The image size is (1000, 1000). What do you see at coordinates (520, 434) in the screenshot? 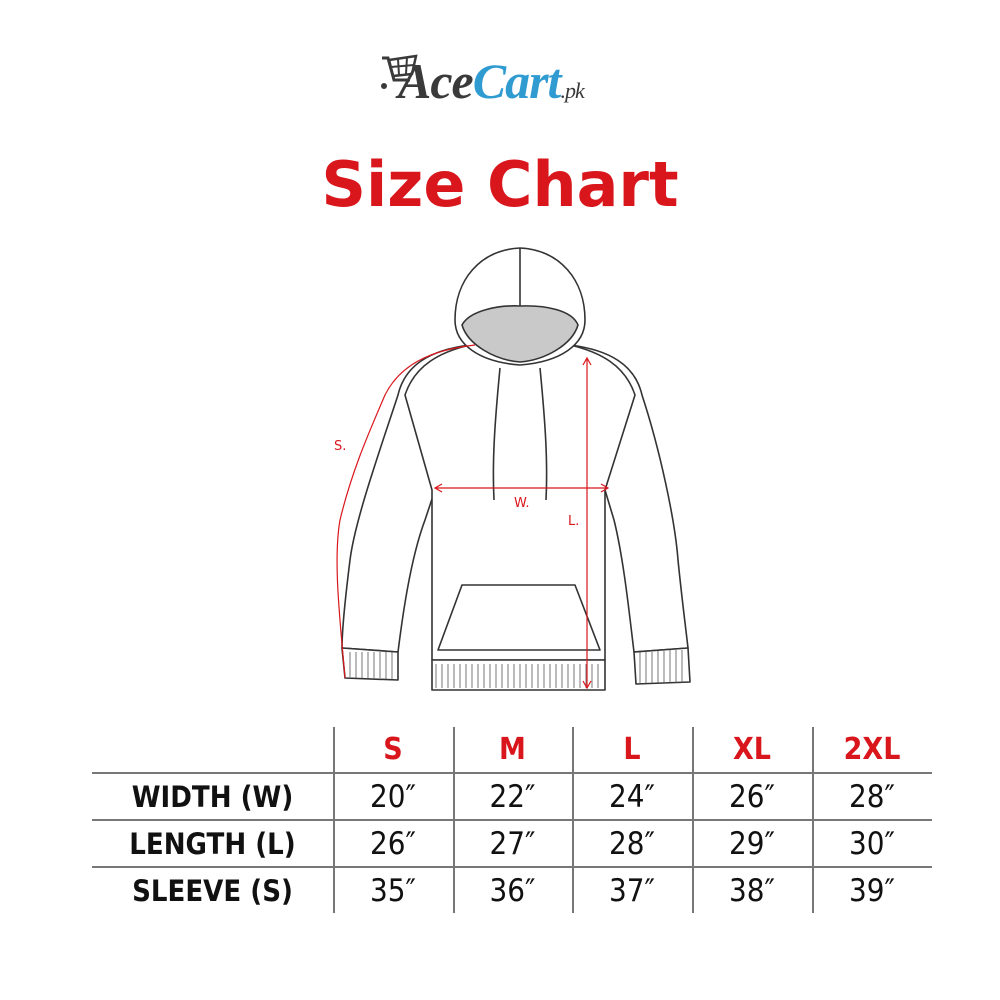
I see `drawstring` at bounding box center [520, 434].